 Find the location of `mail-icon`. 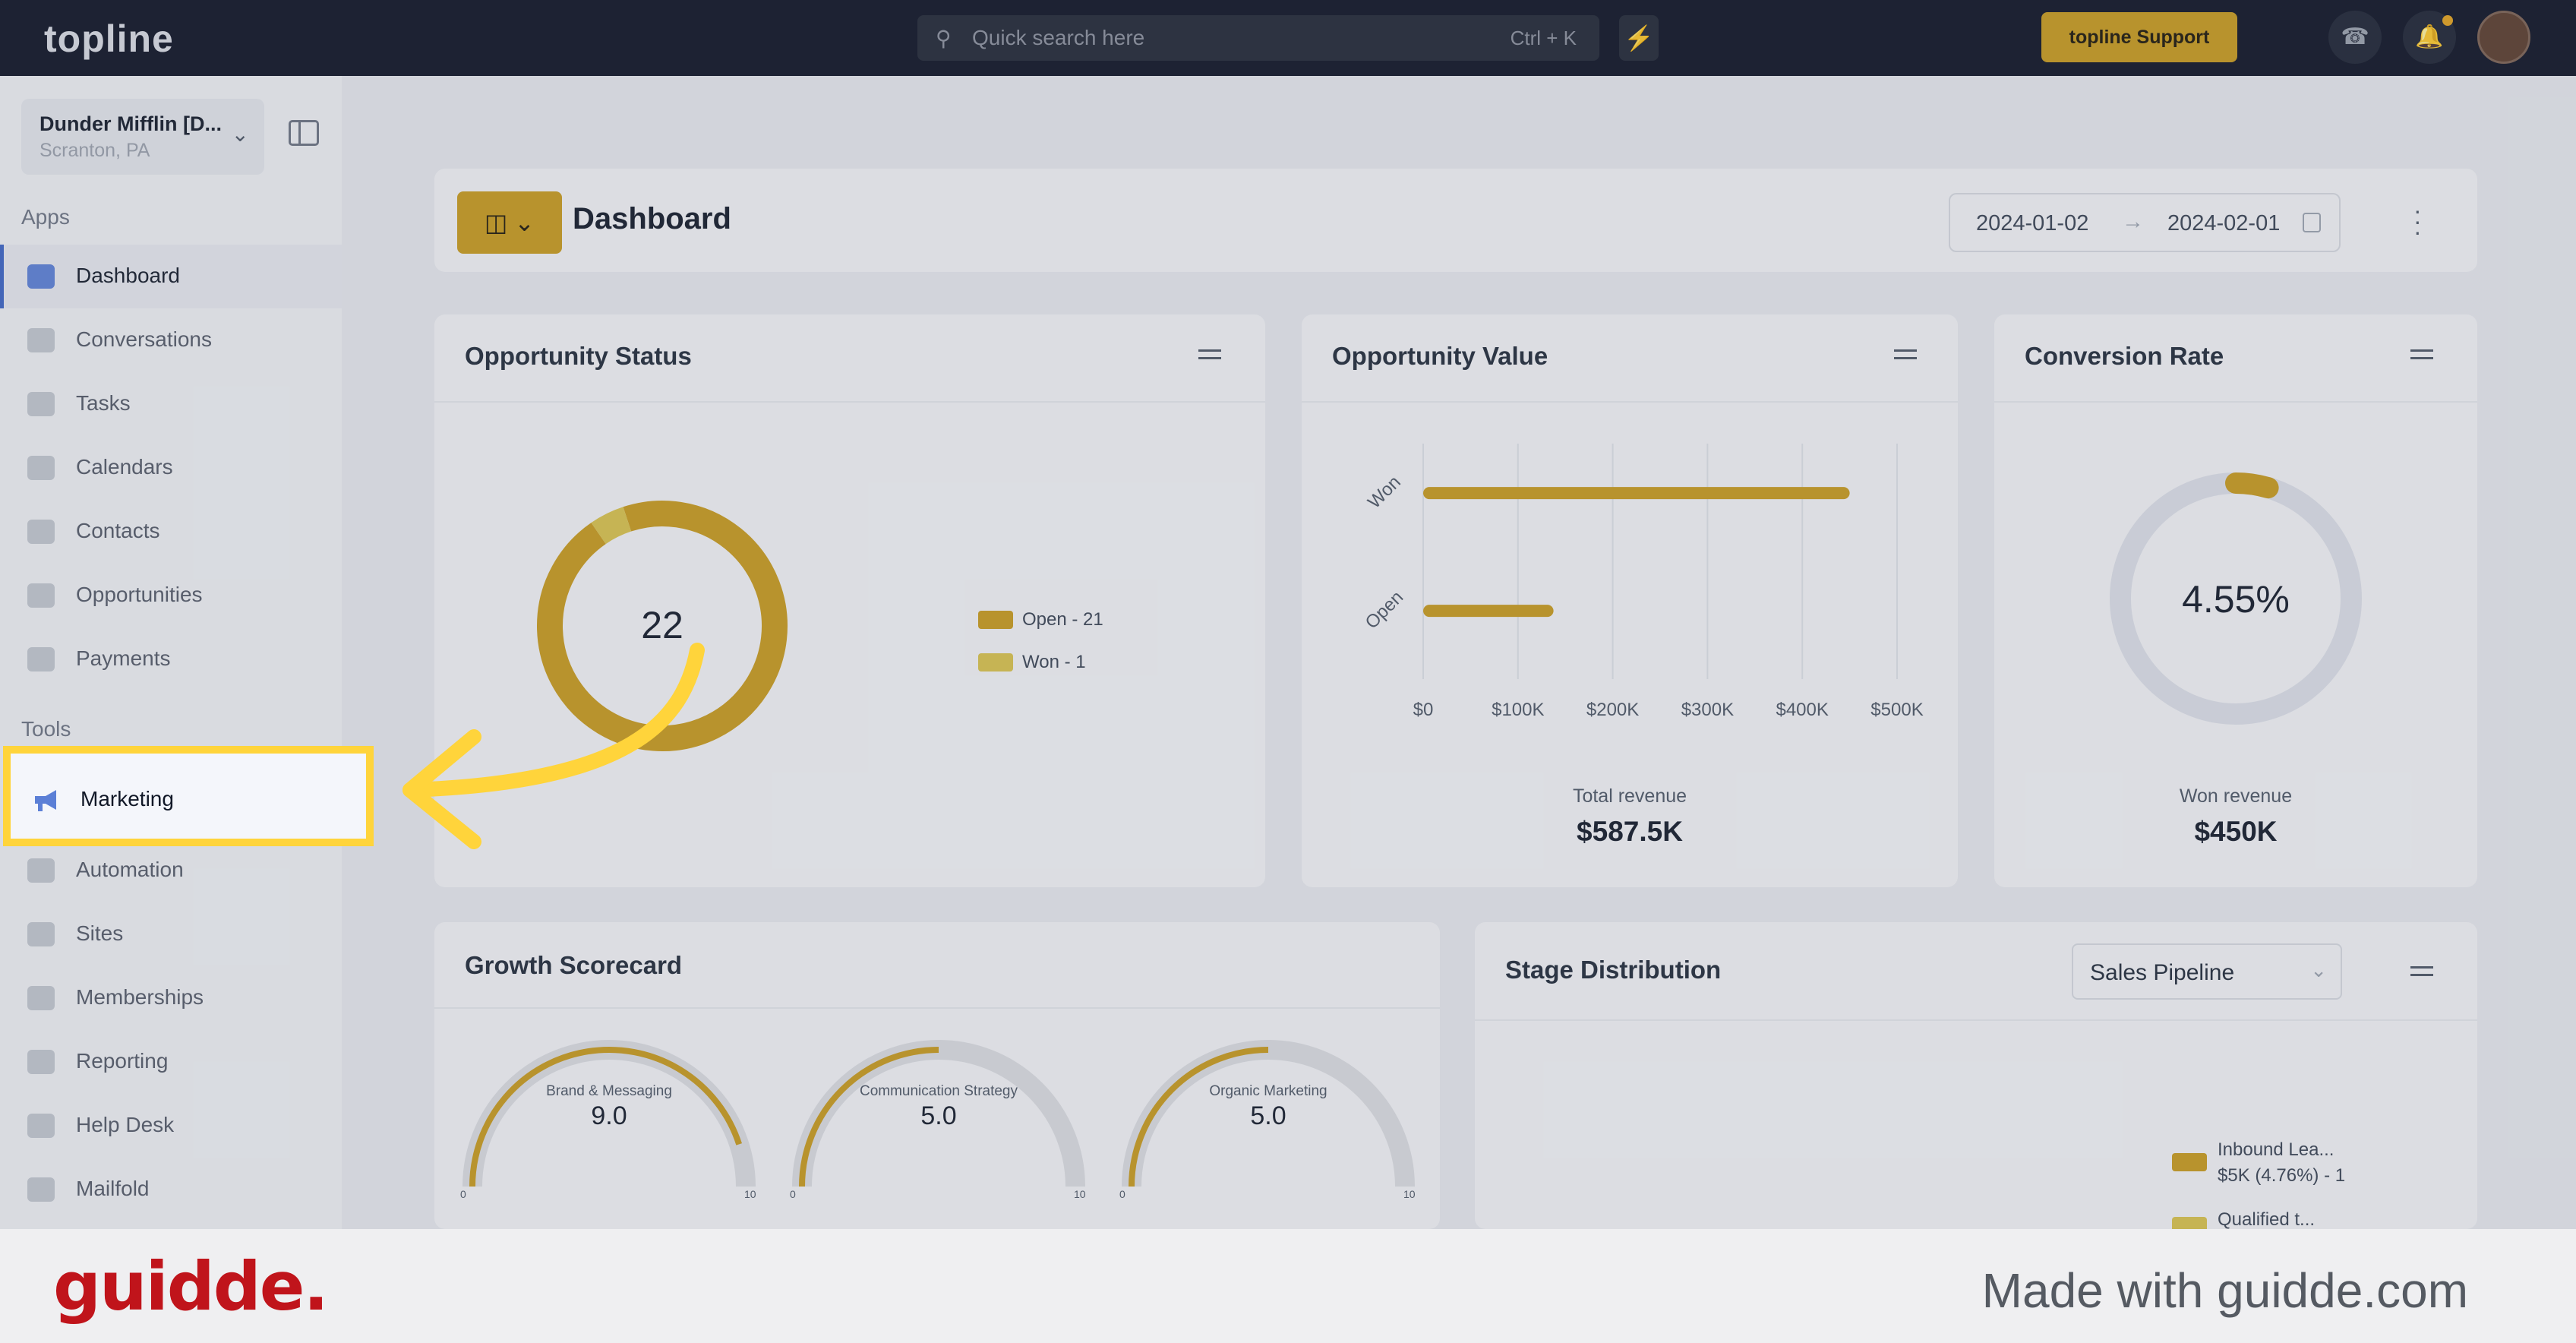

mail-icon is located at coordinates (41, 1189).